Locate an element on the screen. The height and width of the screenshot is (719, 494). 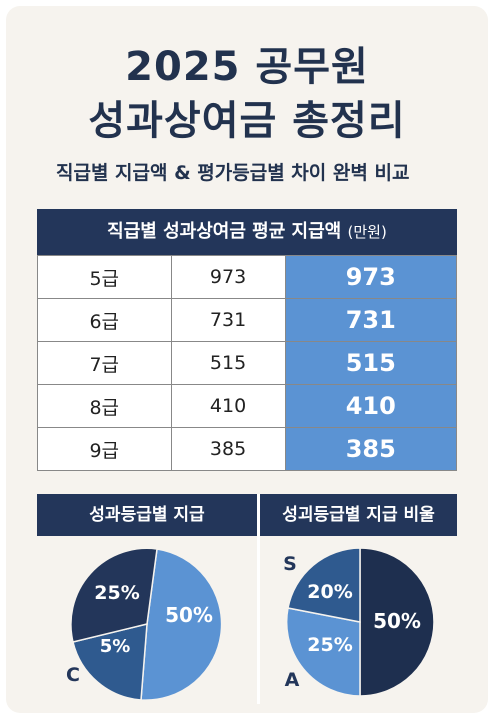
right-pie-panel: 성괴등급별 지급 비울 20% 25% 50% S A is located at coordinates (358, 599).